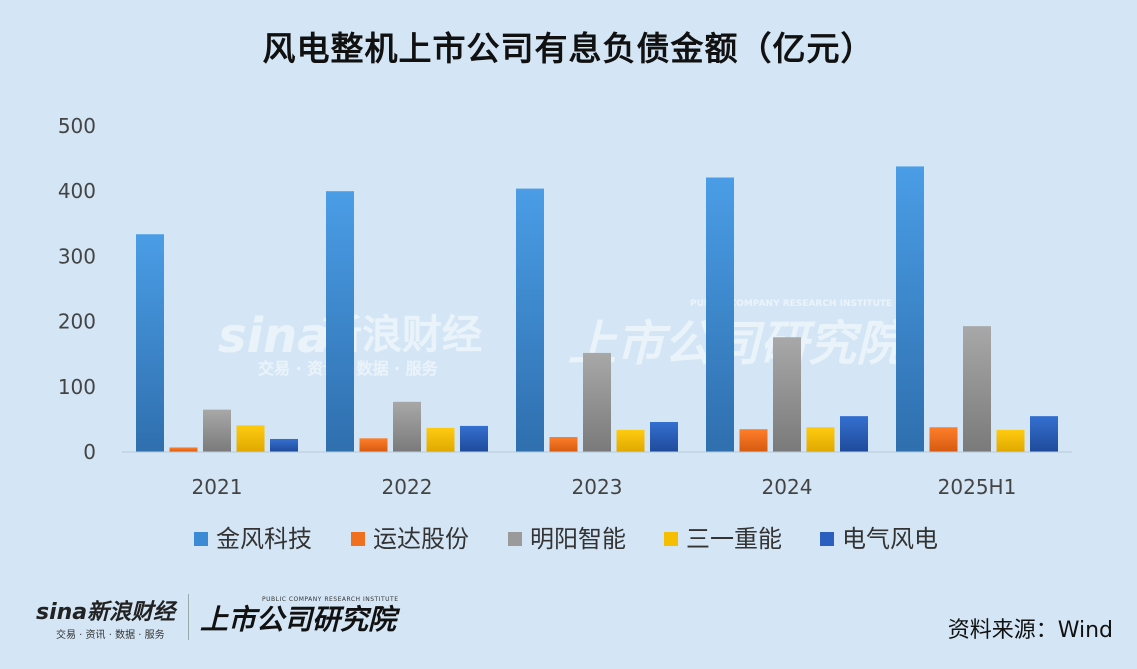  What do you see at coordinates (106, 612) in the screenshot?
I see `footer-brand-logo: sina新浪财经` at bounding box center [106, 612].